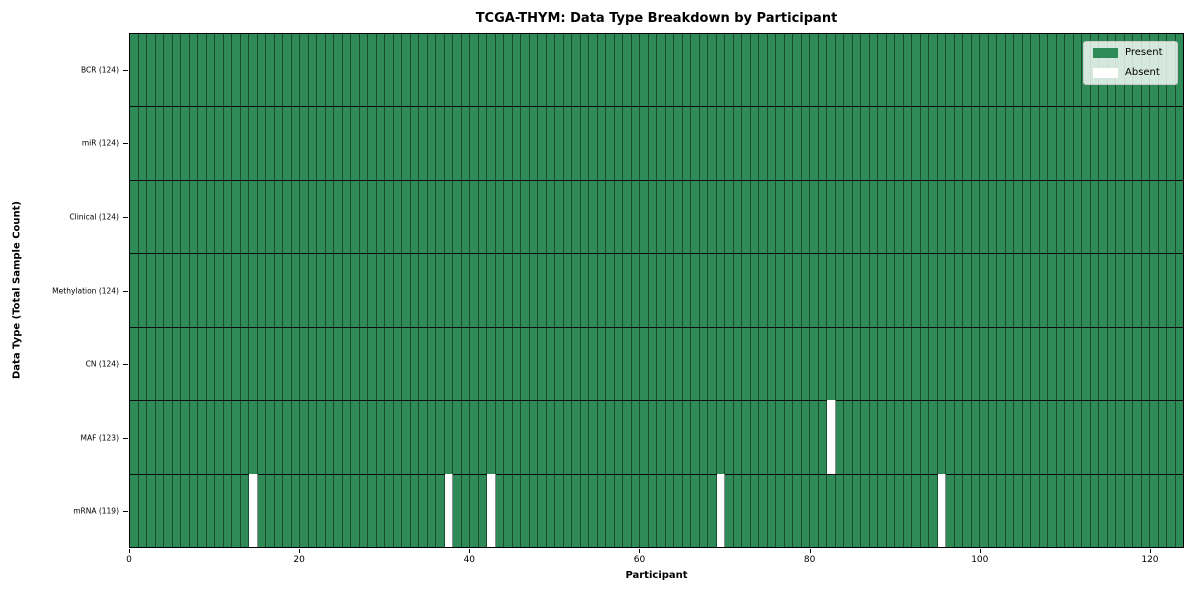 The image size is (1200, 600). What do you see at coordinates (980, 551) in the screenshot?
I see `x-tick-mark` at bounding box center [980, 551].